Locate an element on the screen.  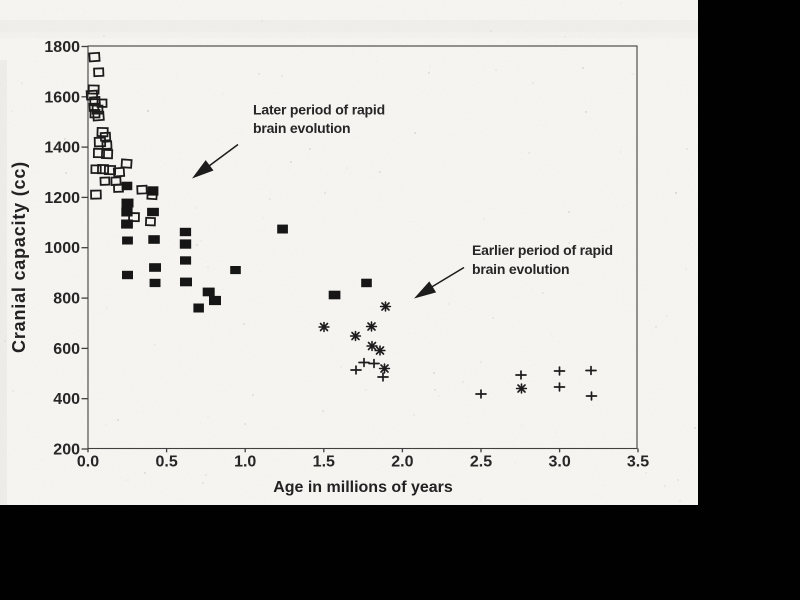
svg-text: 3.0 is located at coordinates (559, 462).